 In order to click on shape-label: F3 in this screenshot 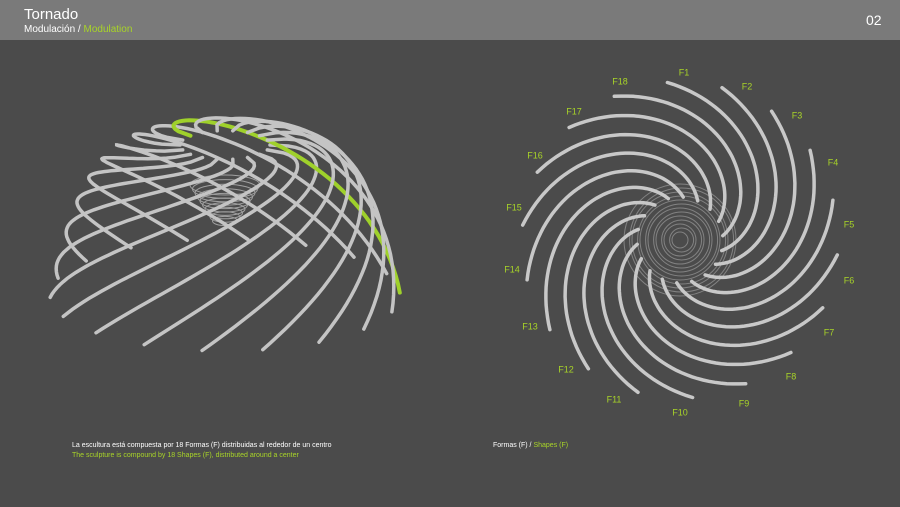, I will do `click(797, 115)`.